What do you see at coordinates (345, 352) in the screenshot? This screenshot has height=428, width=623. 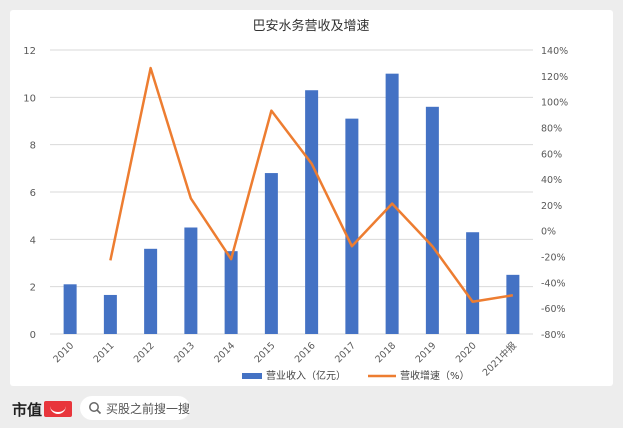 I see `x-tick-label: 2017` at bounding box center [345, 352].